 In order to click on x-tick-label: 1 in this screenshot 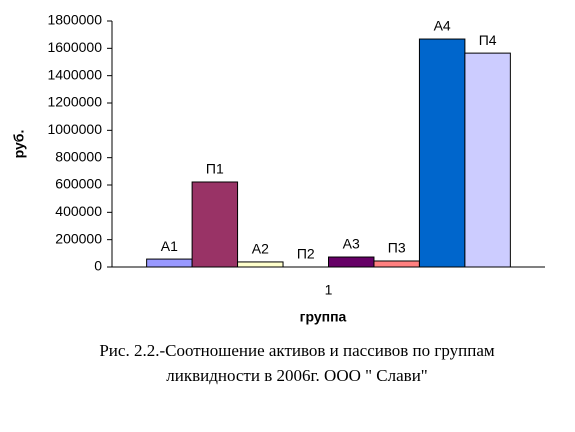, I will do `click(329, 290)`.